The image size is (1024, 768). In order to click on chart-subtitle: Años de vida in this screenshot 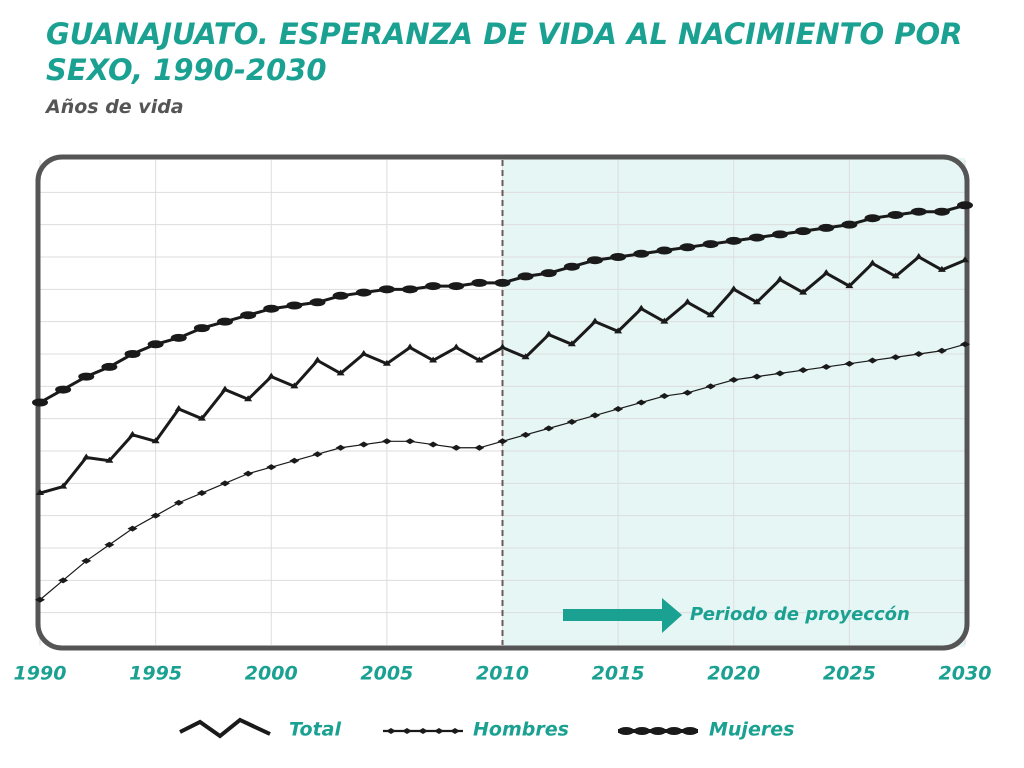, I will do `click(115, 107)`.